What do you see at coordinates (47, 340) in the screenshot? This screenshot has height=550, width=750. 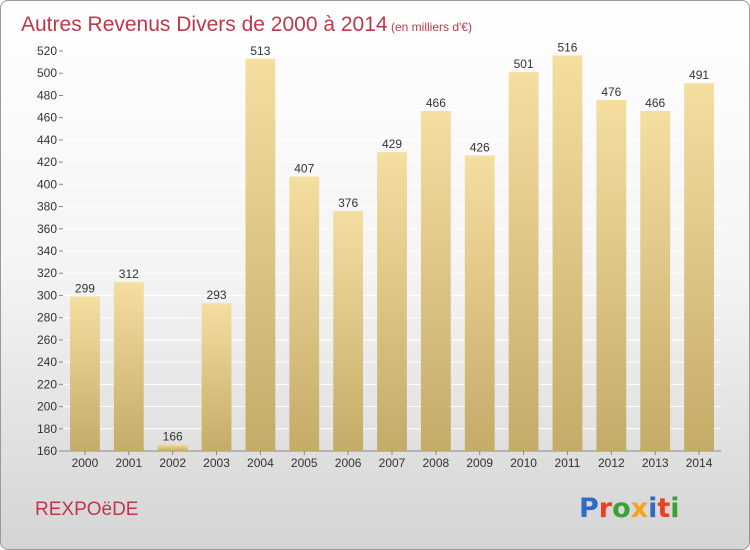 I see `y-tick-label: 260` at bounding box center [47, 340].